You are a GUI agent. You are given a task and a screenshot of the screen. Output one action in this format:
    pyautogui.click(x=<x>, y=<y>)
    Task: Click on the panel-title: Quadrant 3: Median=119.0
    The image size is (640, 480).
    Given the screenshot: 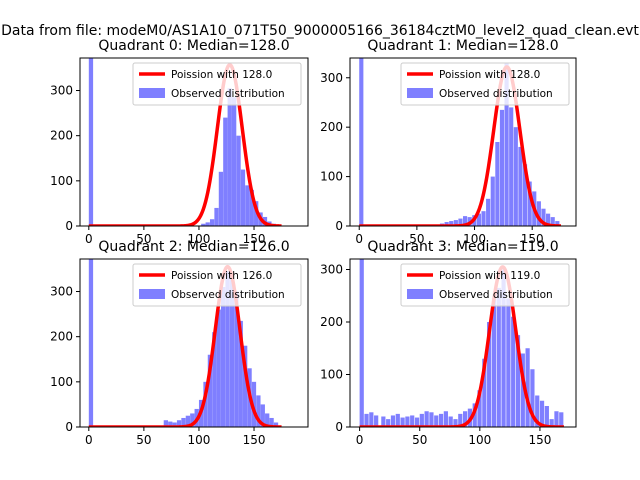 What is the action you would take?
    pyautogui.click(x=462, y=247)
    